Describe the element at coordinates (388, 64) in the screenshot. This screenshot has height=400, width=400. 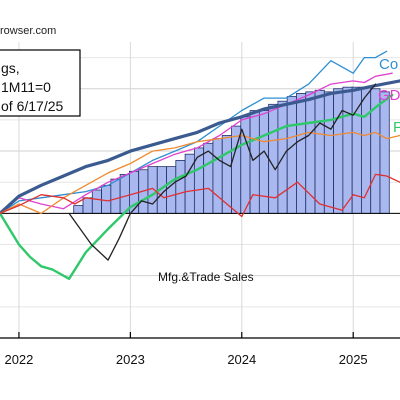
I see `annotation-co: Co` at that location.